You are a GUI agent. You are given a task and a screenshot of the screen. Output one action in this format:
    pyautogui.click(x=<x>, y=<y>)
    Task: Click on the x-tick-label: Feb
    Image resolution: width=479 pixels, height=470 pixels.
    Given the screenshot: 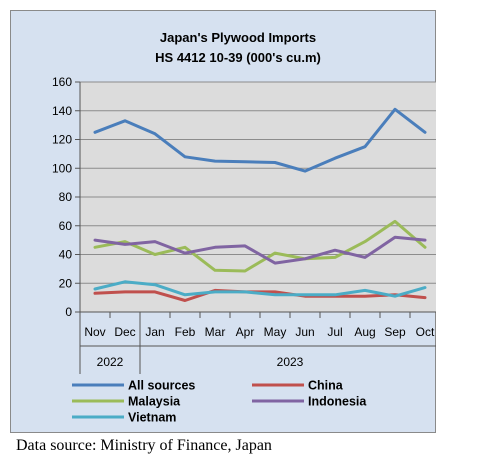 What is the action you would take?
    pyautogui.click(x=185, y=332)
    